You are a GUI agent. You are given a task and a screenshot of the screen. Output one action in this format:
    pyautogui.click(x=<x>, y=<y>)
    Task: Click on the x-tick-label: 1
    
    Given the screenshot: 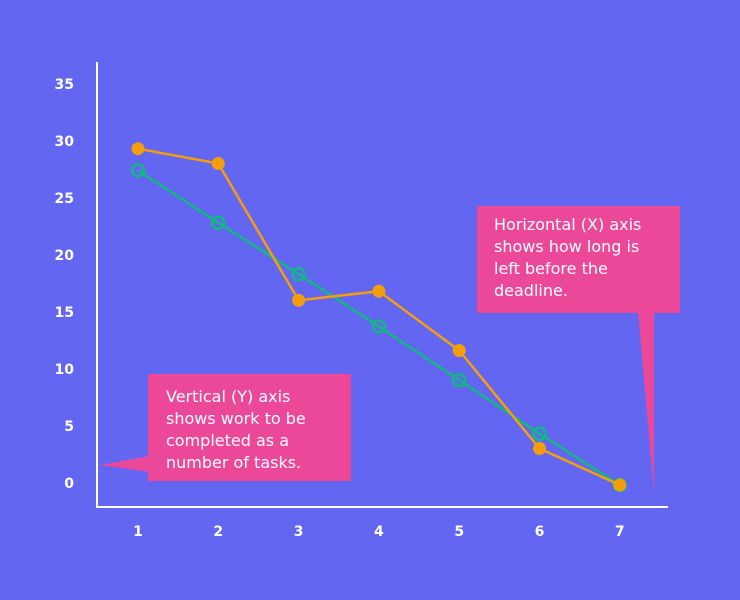 What is the action you would take?
    pyautogui.click(x=138, y=532)
    